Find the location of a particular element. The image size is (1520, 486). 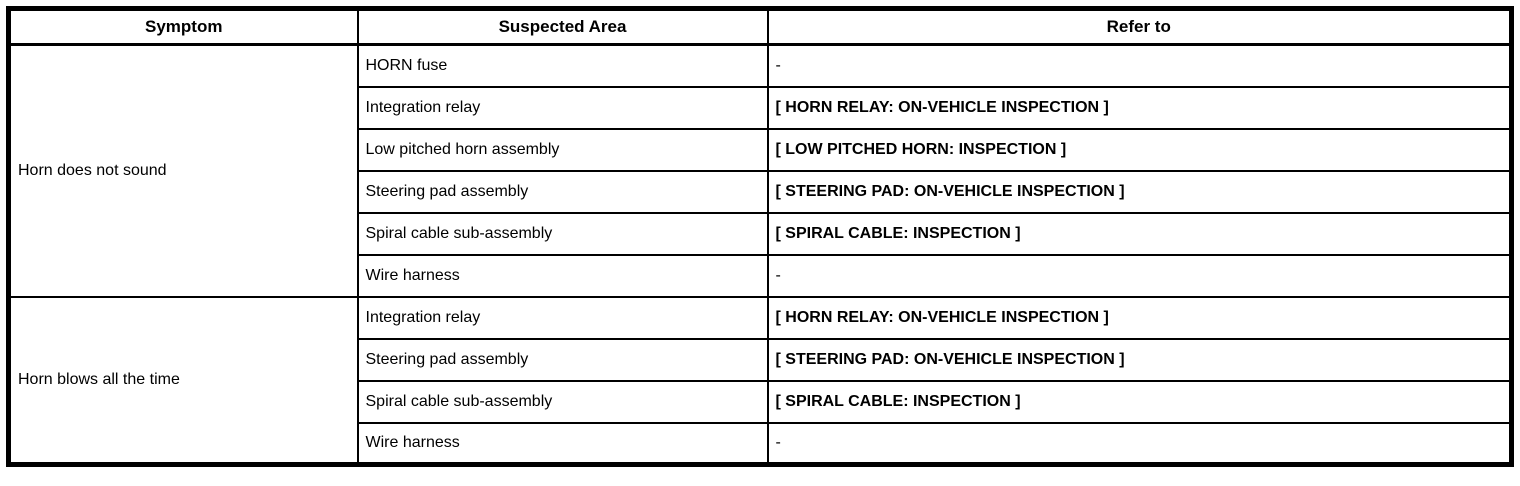

header-row: Symptom Suspected Area Refer to is located at coordinates (760, 26).